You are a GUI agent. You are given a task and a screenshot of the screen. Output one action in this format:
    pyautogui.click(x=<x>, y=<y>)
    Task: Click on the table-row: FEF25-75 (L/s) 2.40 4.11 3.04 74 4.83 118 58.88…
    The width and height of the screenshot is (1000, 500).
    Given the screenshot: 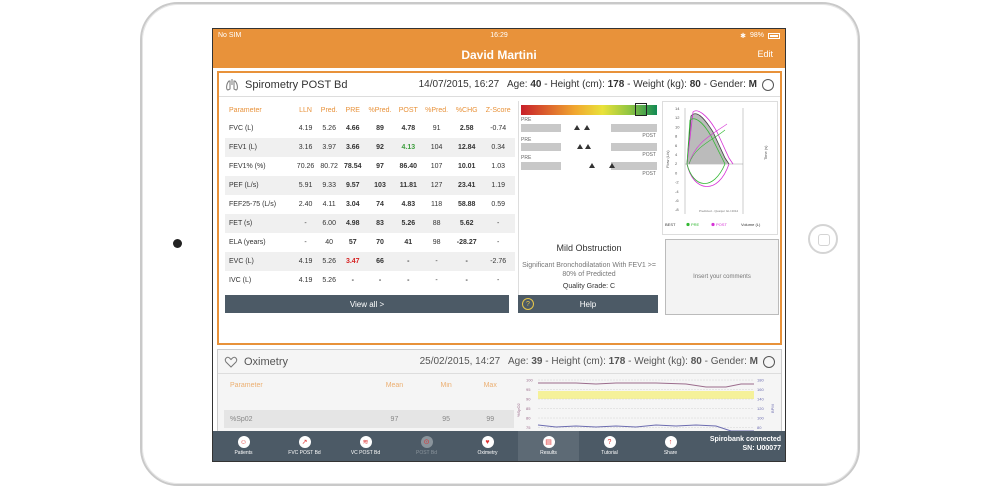 What is the action you would take?
    pyautogui.click(x=370, y=204)
    